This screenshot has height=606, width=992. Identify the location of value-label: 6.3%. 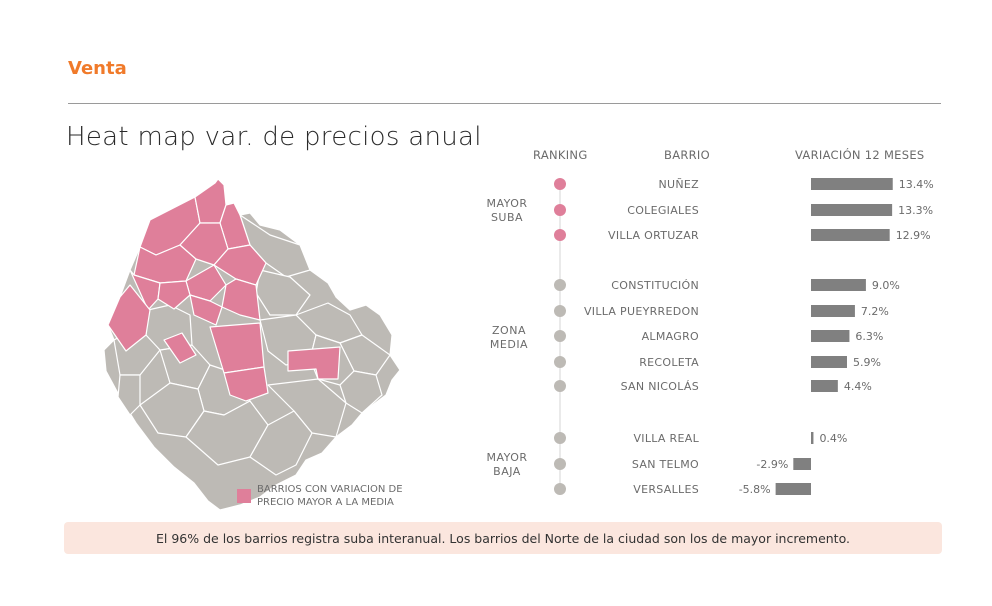
(869, 336).